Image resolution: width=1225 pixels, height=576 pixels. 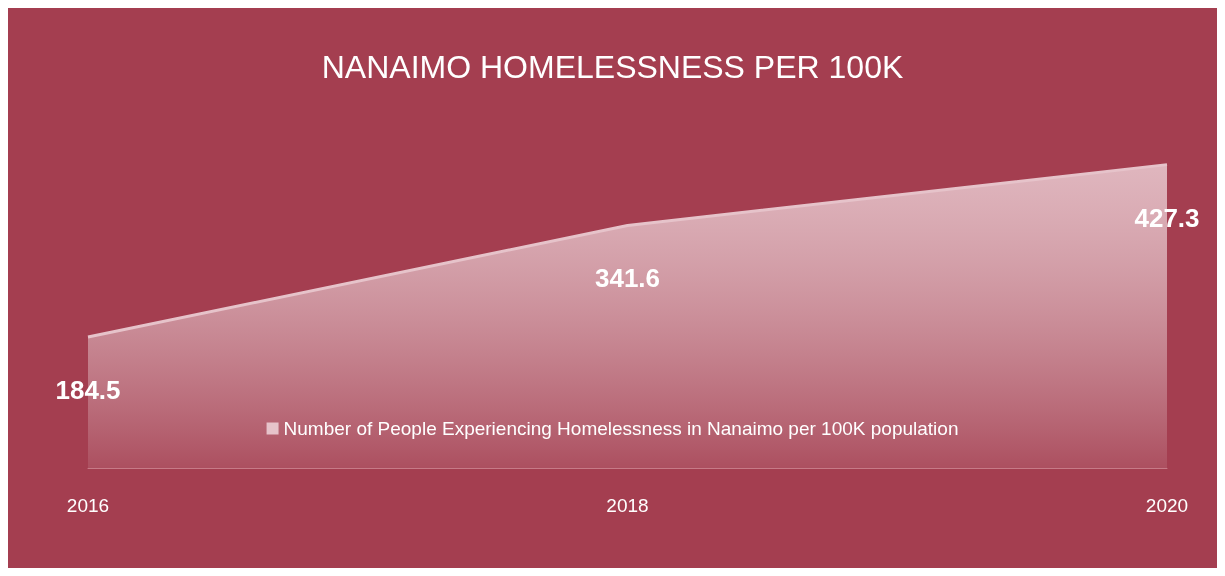 I want to click on x-tick-label: 2020, so click(x=1167, y=505).